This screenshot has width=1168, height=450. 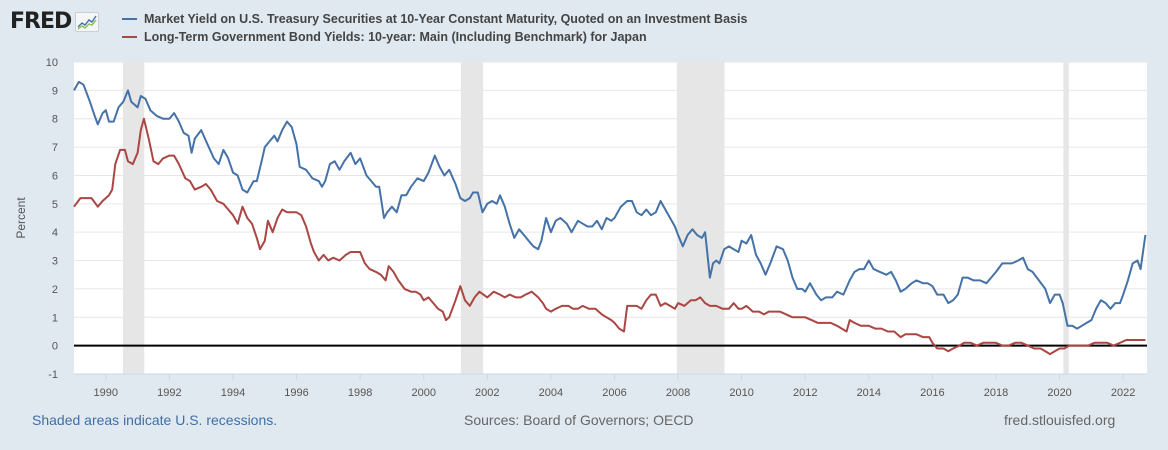 I want to click on x-tick-label: 2006, so click(x=614, y=393).